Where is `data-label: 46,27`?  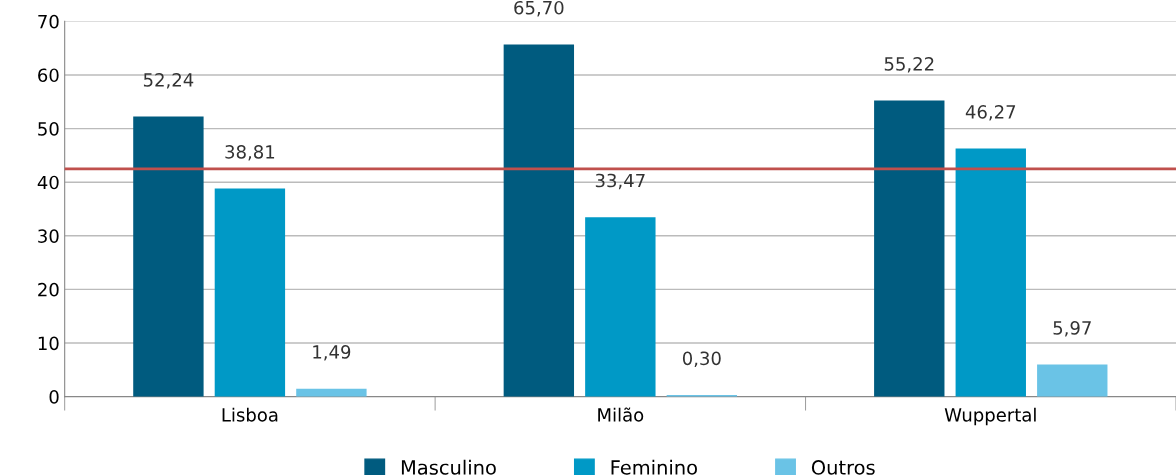 data-label: 46,27 is located at coordinates (990, 113).